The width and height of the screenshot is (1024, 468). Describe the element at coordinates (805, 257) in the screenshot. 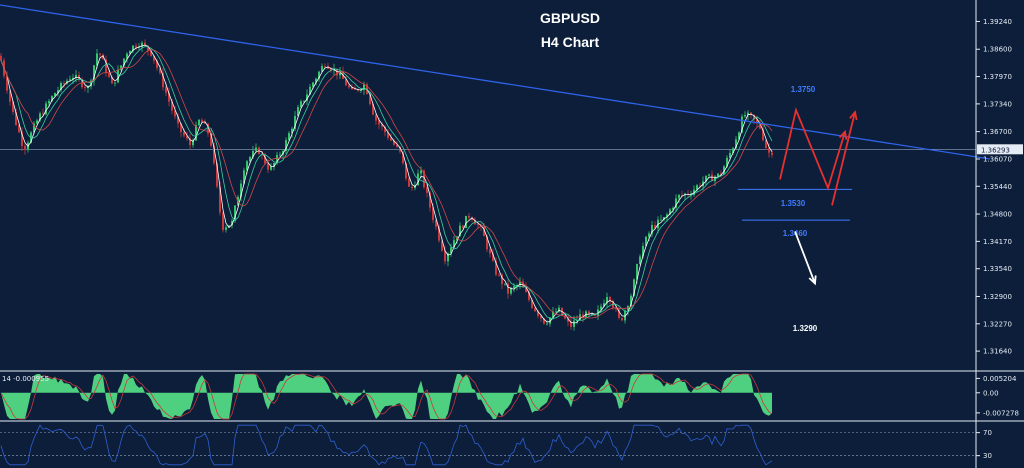

I see `bearish-scenario-arrow` at that location.